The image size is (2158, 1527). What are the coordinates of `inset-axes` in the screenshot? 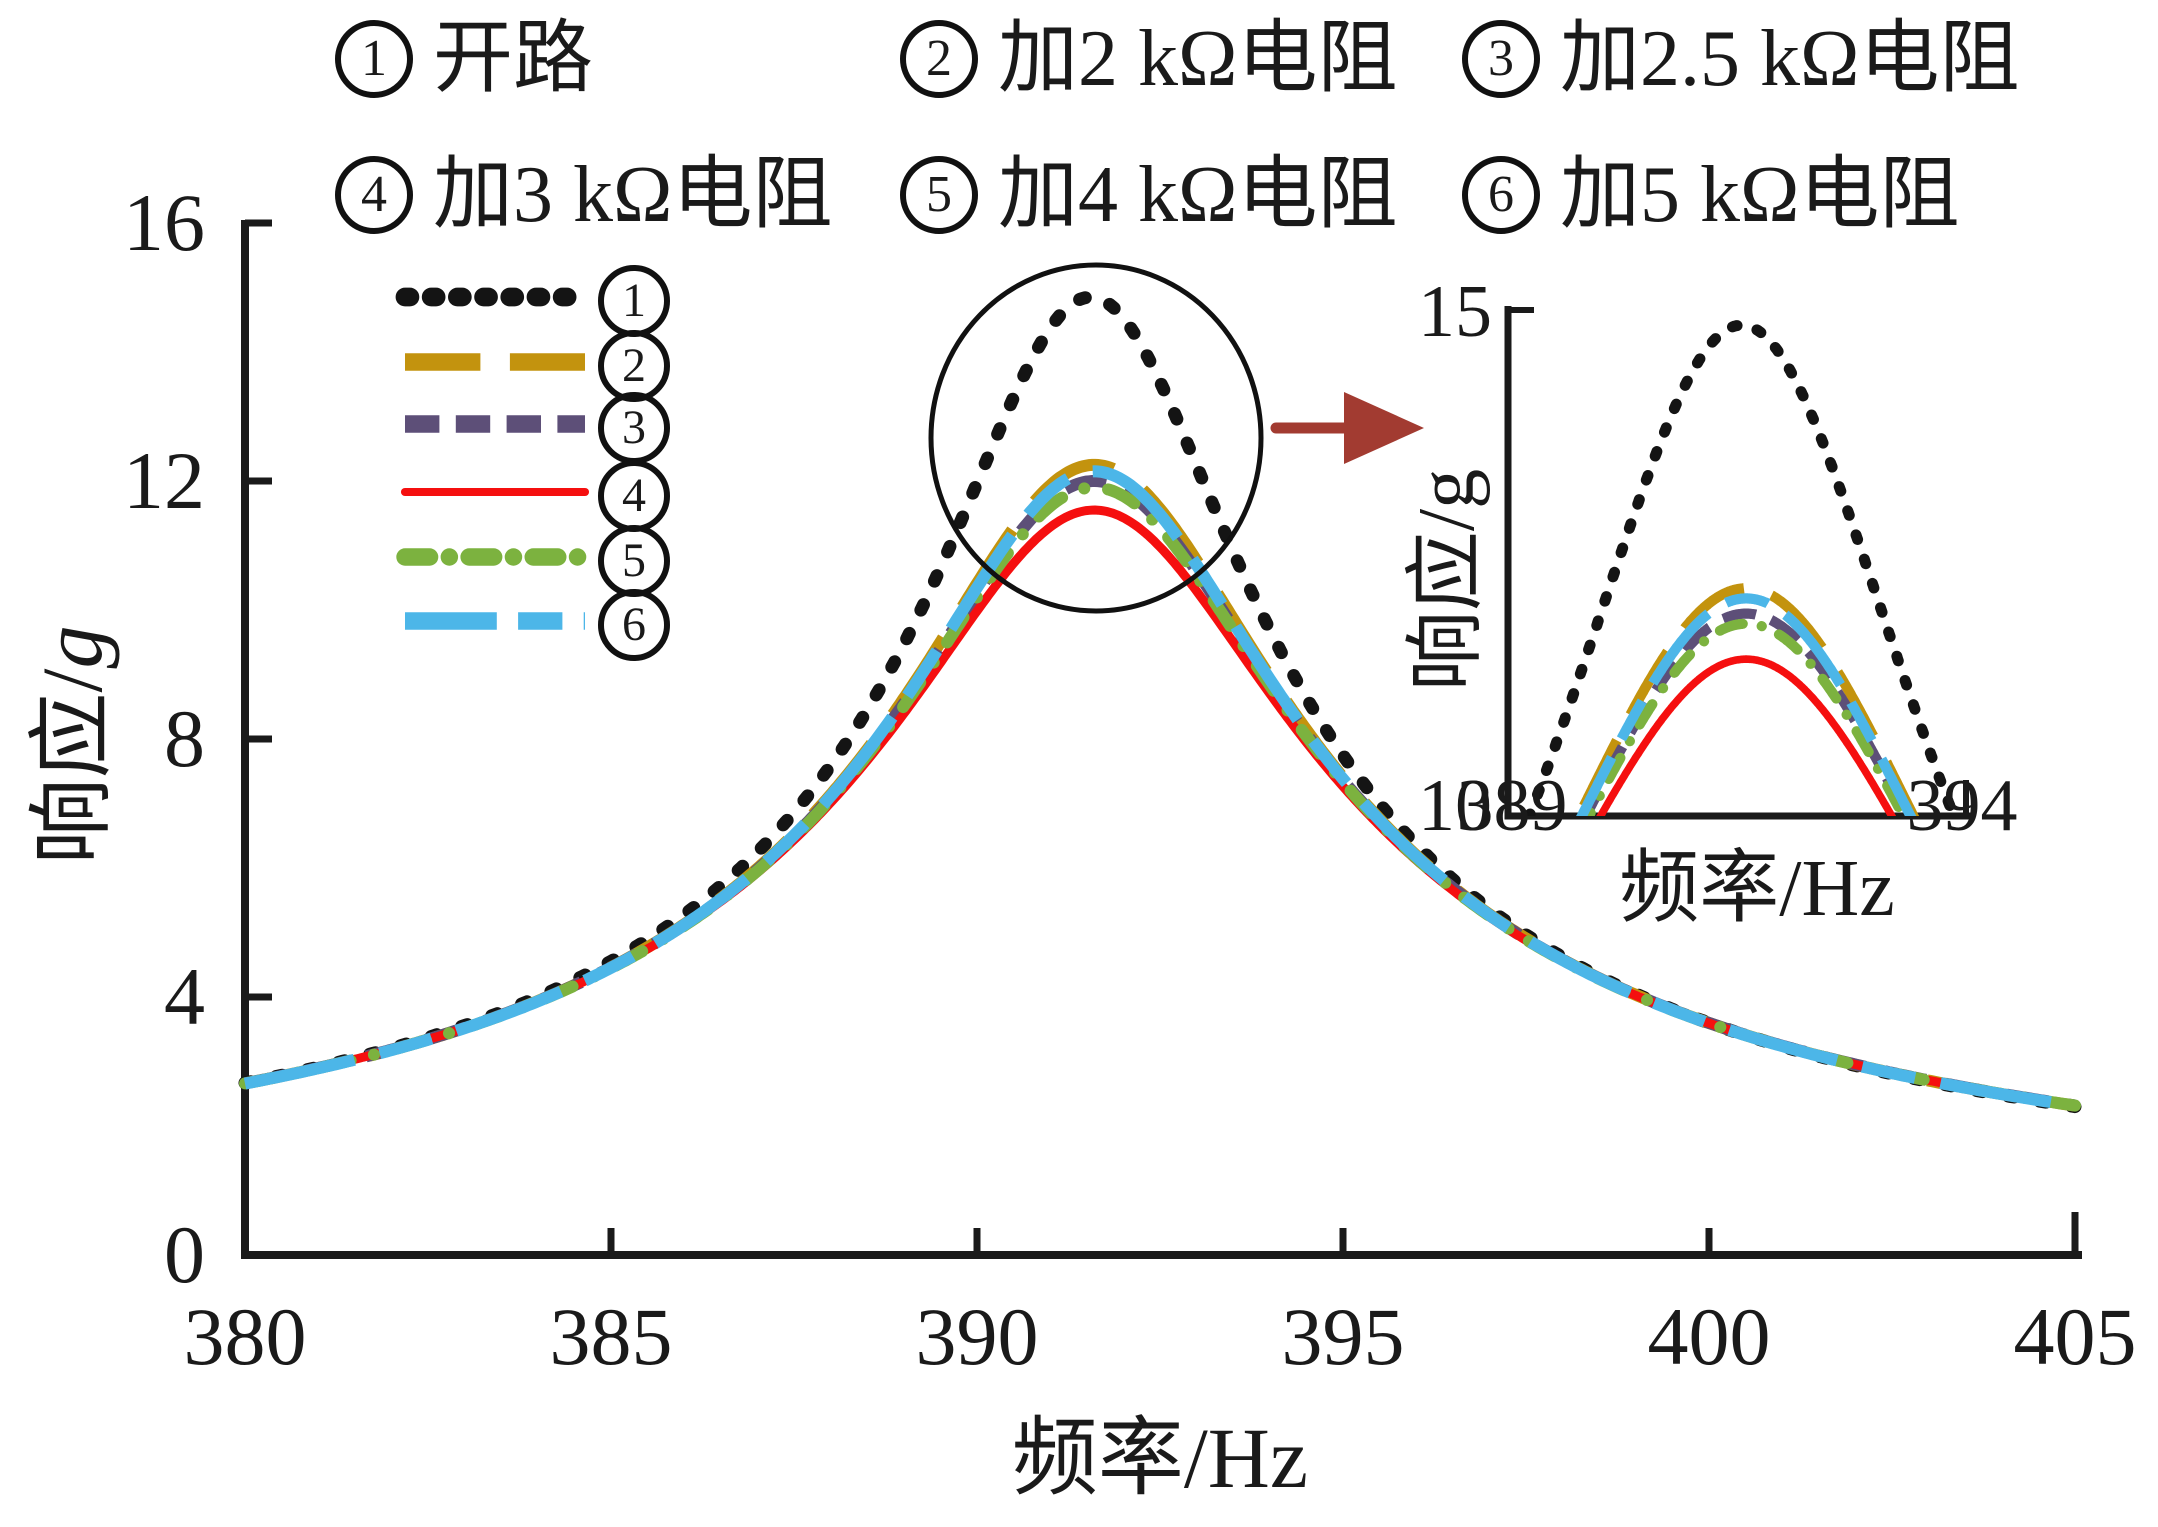 It's located at (1738, 563).